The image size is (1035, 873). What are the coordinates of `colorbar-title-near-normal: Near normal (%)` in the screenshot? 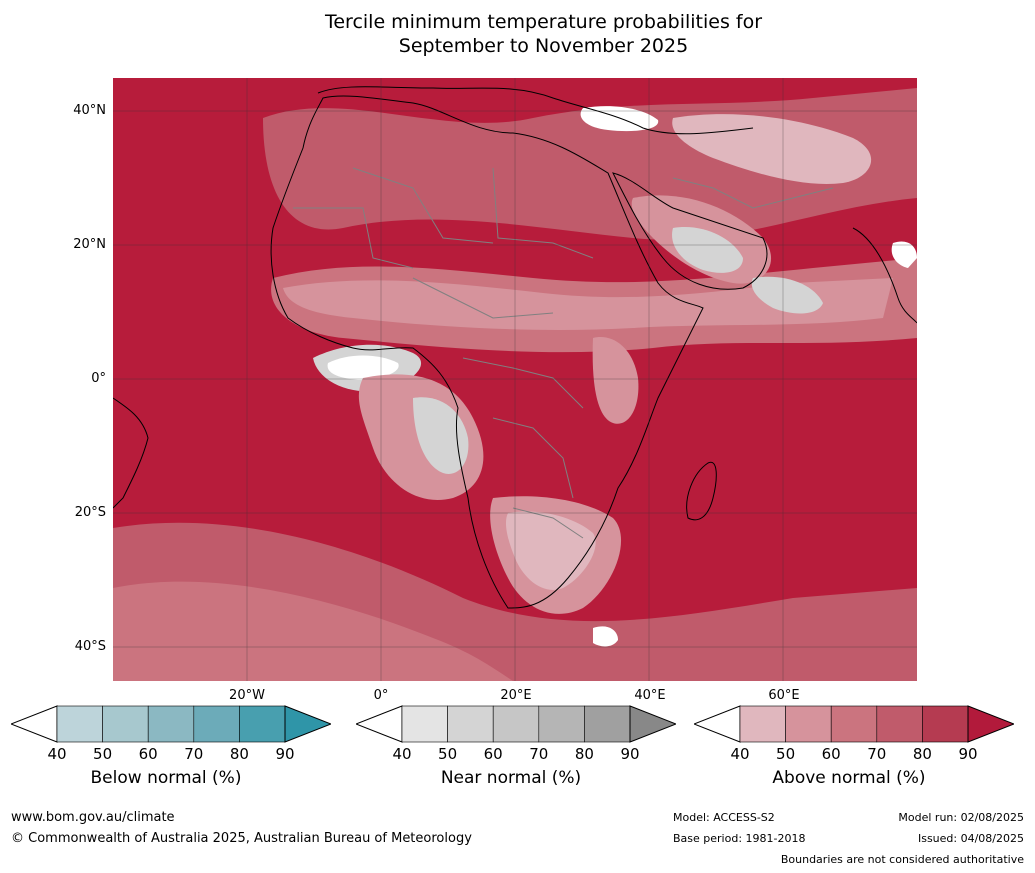 It's located at (511, 778).